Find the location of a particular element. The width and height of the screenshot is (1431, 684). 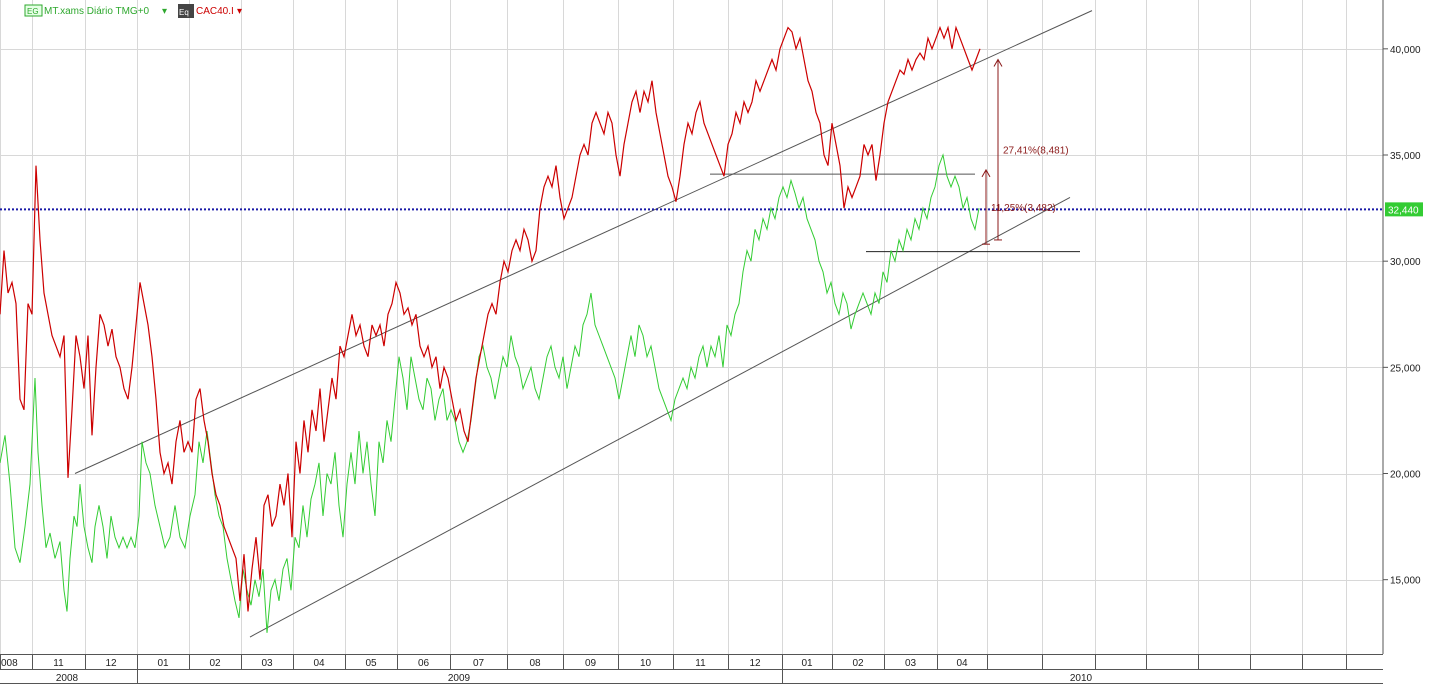

y-tick-label: 25,000 is located at coordinates (1405, 368).